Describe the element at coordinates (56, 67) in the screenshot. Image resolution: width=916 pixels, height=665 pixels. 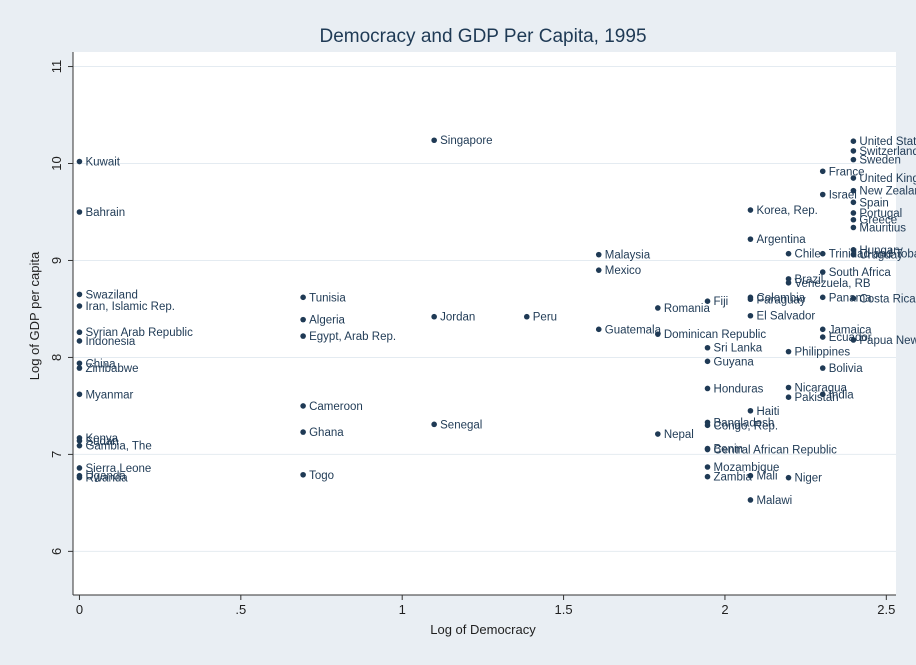
I see `y-tick-label: 11` at that location.